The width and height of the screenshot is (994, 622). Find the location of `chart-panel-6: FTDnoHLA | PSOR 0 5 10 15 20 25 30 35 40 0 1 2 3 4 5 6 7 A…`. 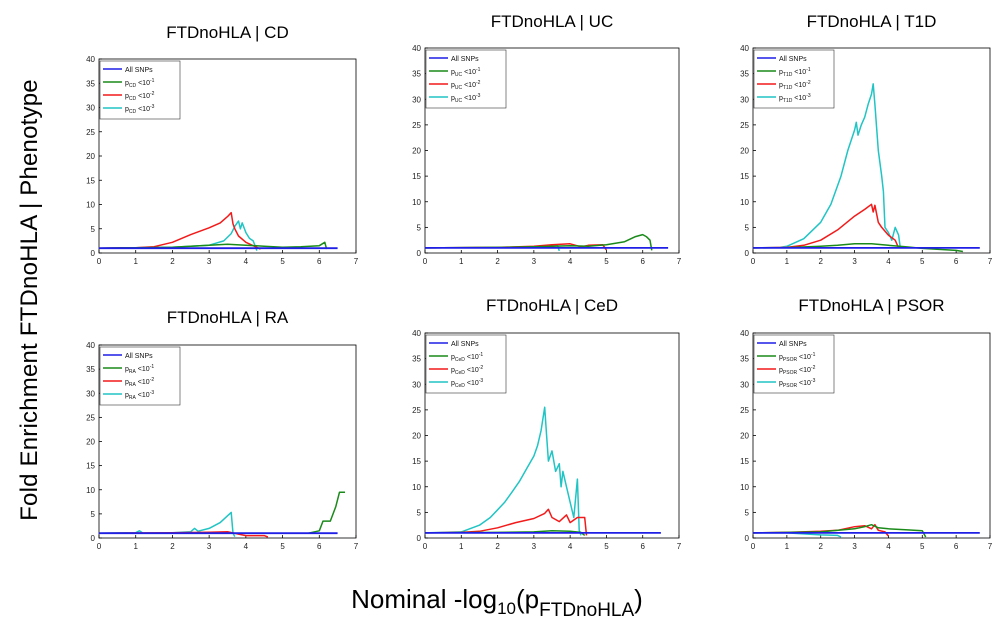

chart-panel-6: FTDnoHLA | PSOR 0 5 10 15 20 25 30 35 40 0 1 2 3 4 5 6 7 A… is located at coordinates (866, 423).